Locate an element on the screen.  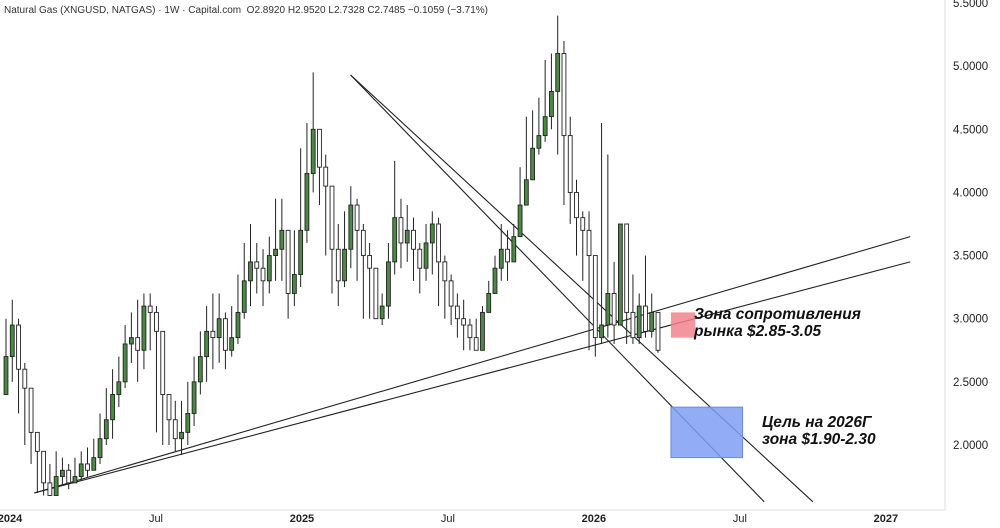
symbol-name: Natural Gas (XNGUSD, NATGAS) is located at coordinates (80, 10).